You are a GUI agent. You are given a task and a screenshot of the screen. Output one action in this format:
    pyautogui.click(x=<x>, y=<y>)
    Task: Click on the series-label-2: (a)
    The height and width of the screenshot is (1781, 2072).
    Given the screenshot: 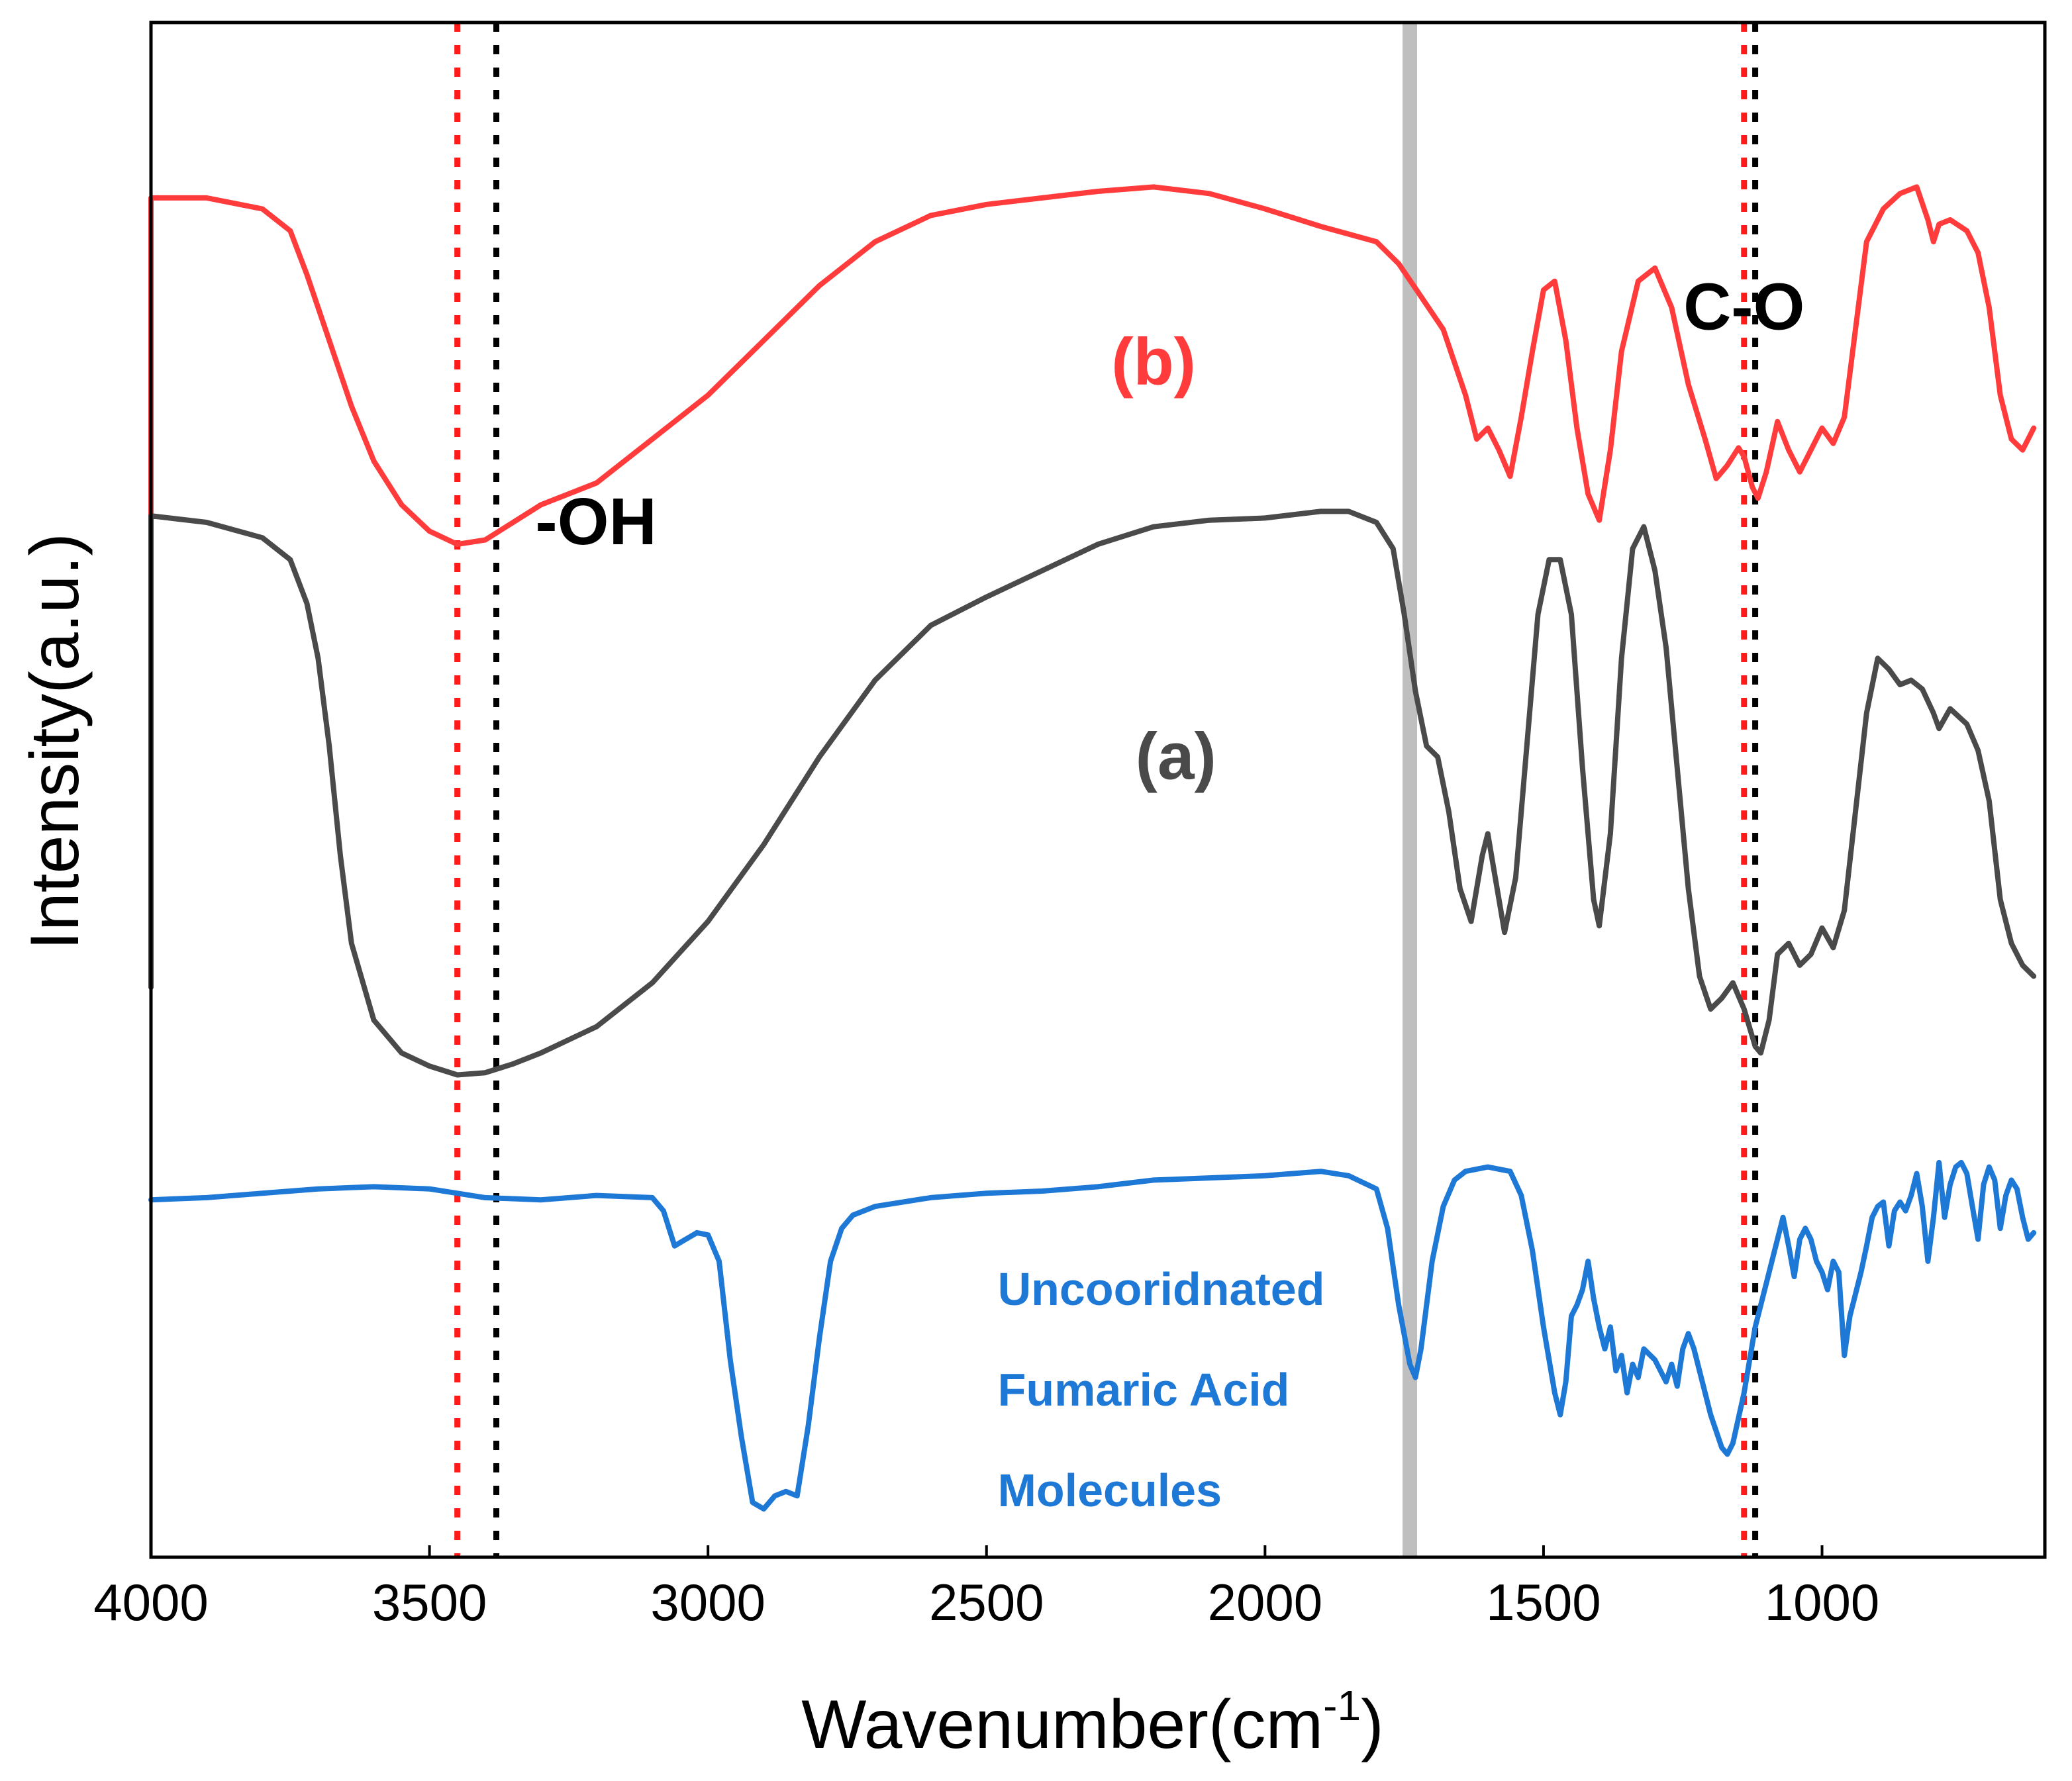 What is the action you would take?
    pyautogui.click(x=1176, y=756)
    